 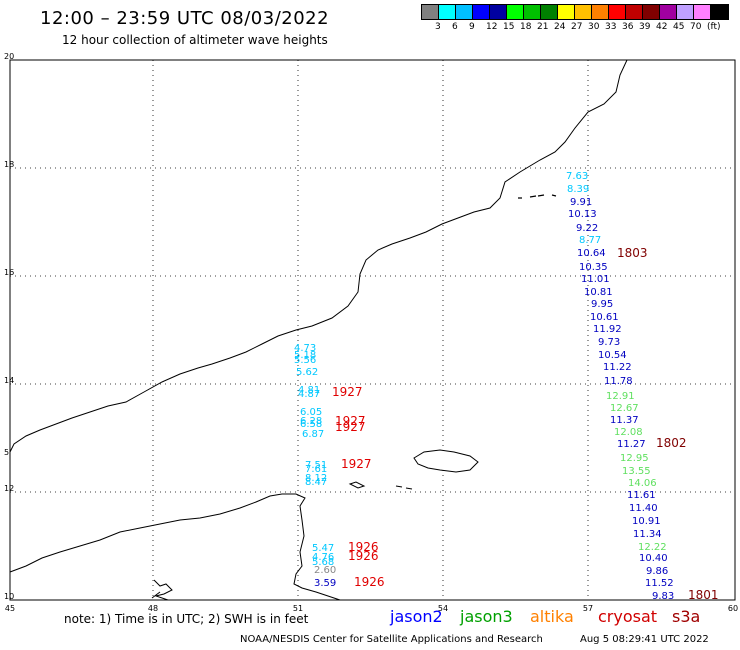 What do you see at coordinates (311, 412) in the screenshot?
I see `wave-height-value: 6.05` at bounding box center [311, 412].